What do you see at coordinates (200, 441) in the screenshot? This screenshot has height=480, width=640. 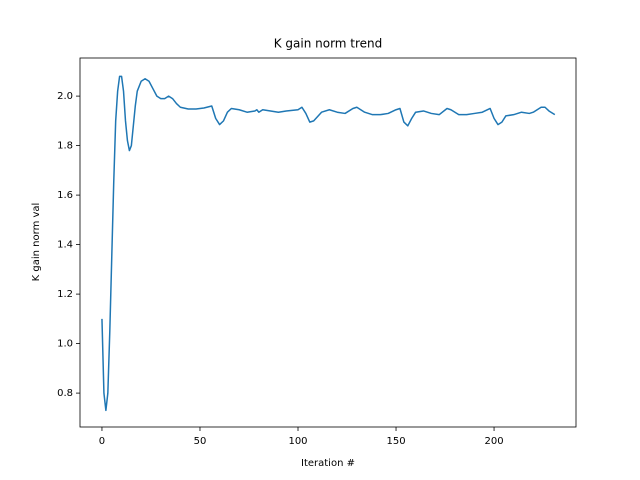 I see `x-tick-label: 50` at bounding box center [200, 441].